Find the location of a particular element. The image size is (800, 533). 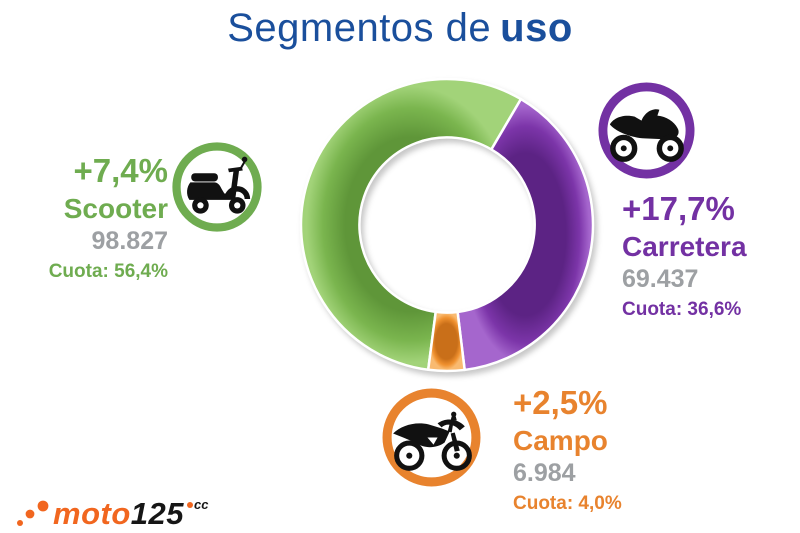

logo-suffix: cc is located at coordinates (197, 504).